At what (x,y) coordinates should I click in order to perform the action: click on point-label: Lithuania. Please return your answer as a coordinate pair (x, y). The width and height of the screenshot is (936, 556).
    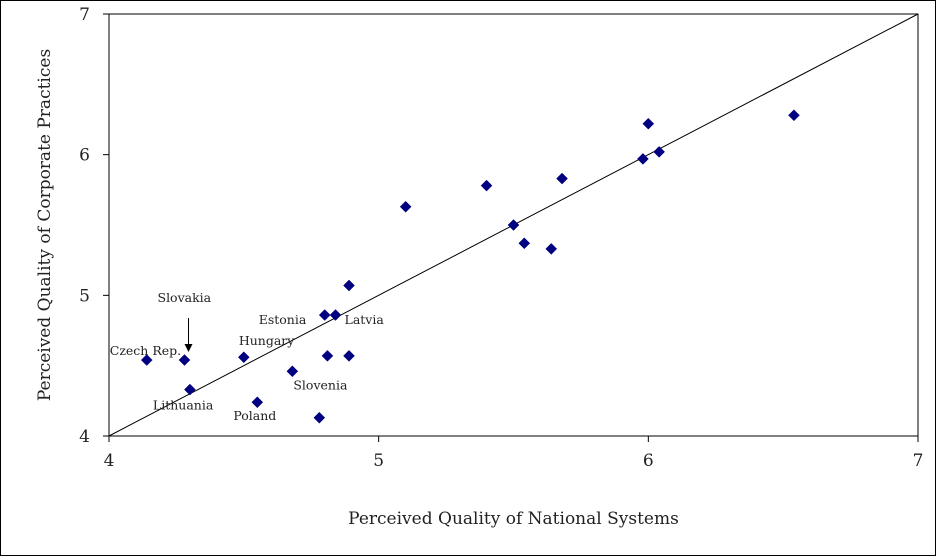
    Looking at the image, I should click on (183, 405).